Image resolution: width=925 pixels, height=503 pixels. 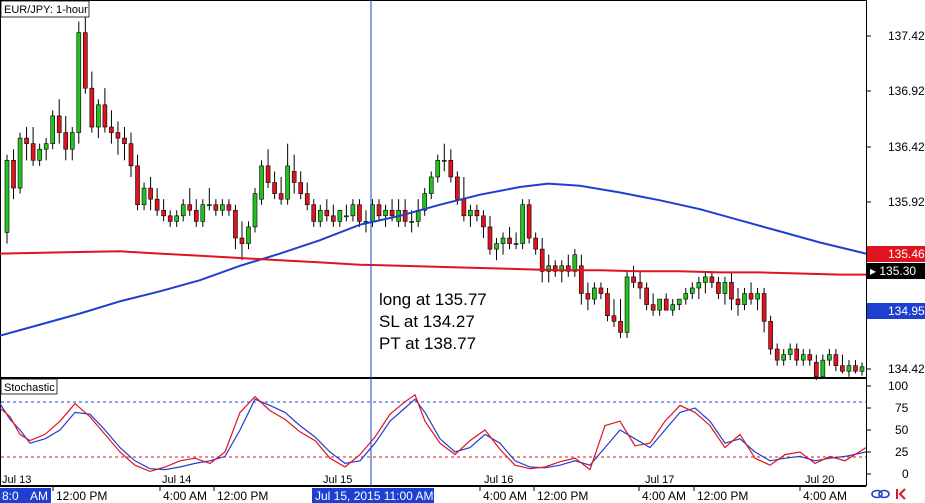 What do you see at coordinates (880, 494) in the screenshot?
I see `link-icon` at bounding box center [880, 494].